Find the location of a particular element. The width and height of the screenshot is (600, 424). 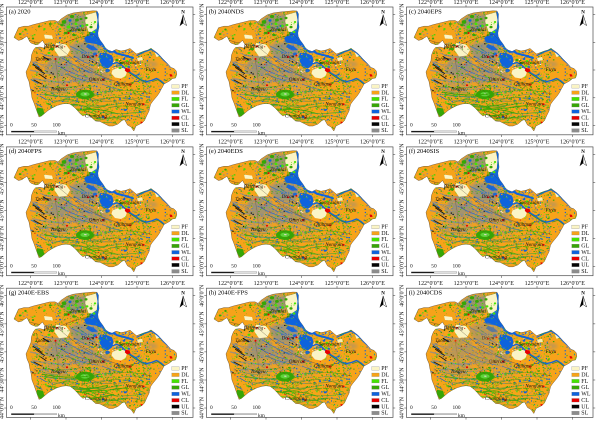

svg-text: (g) 2040E-EBS is located at coordinates (29, 293).